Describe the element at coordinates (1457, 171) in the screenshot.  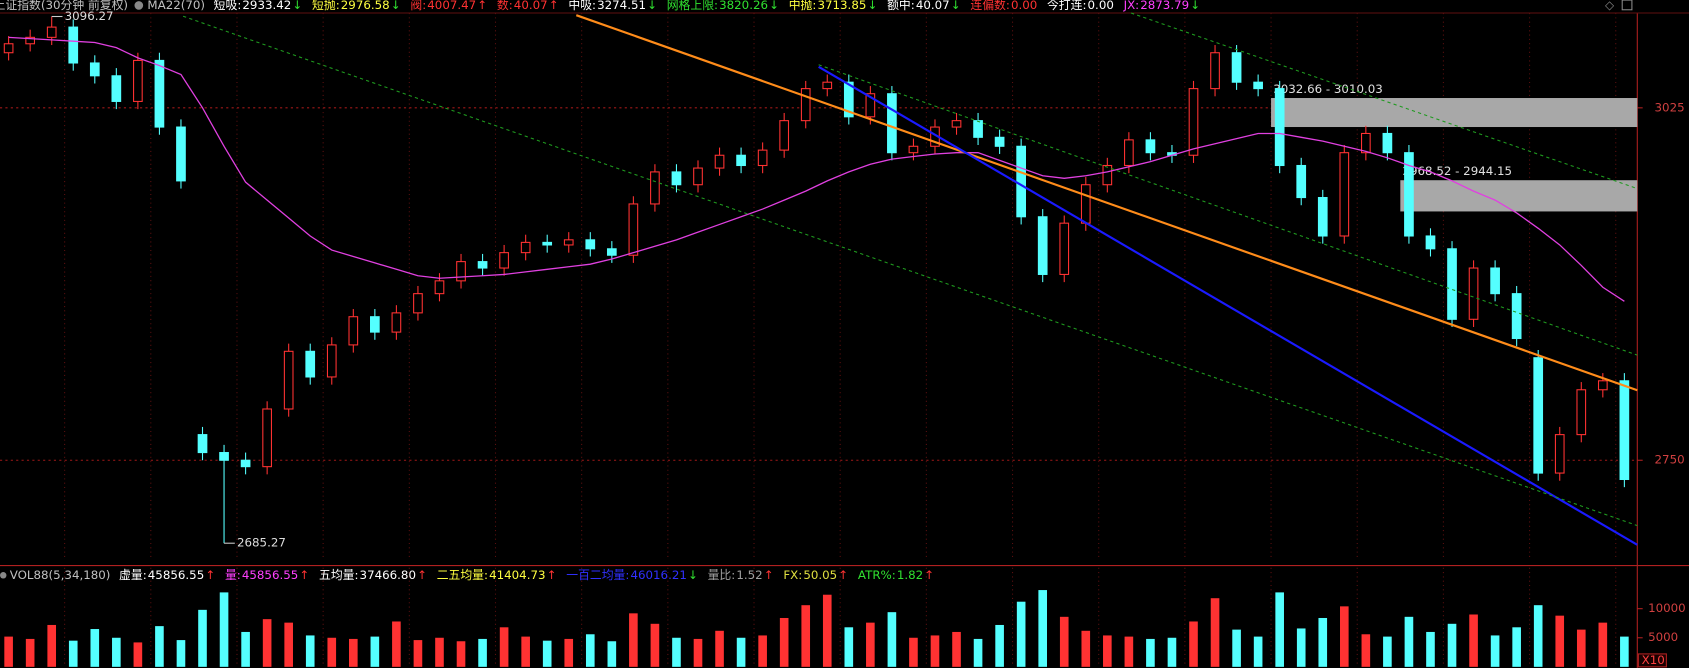
I see `zone-label: 2968.52 - 2944.15` at that location.